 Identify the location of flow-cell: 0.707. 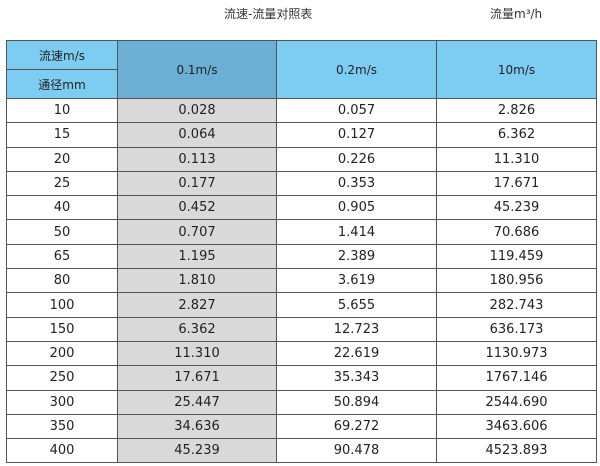
(197, 232).